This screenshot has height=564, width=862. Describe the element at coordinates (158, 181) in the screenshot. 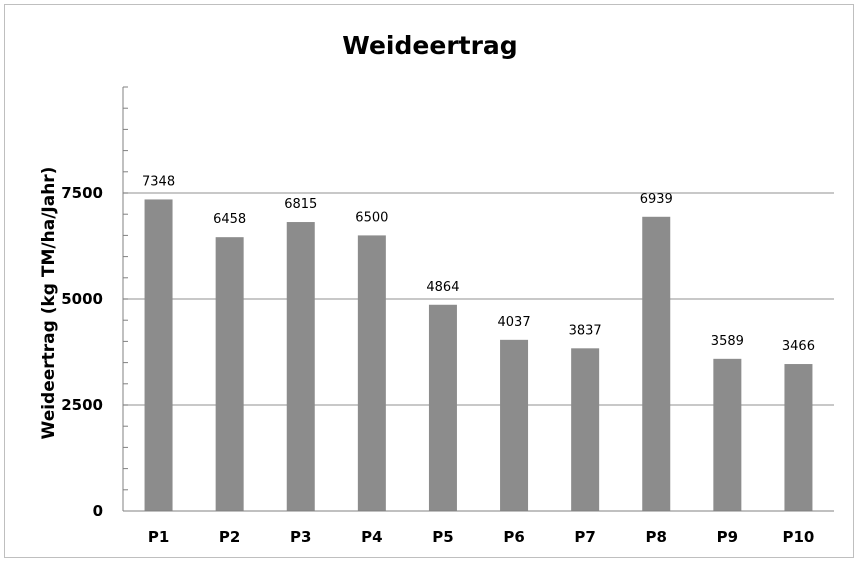

I see `data-label: 7348` at that location.